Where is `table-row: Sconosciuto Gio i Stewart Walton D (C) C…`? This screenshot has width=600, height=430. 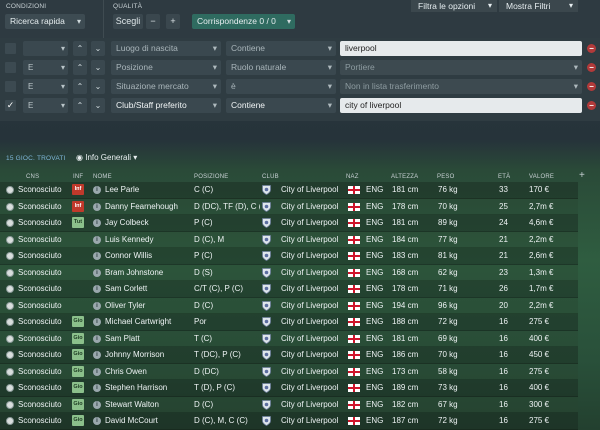
table-row: Sconosciuto Gio i Stewart Walton D (C) C… is located at coordinates (289, 404).